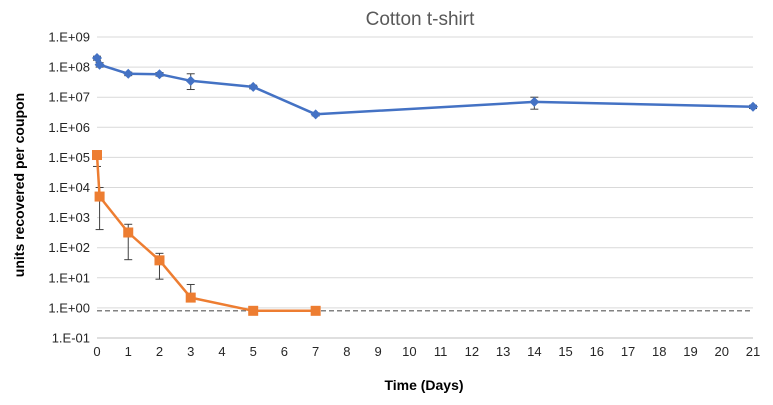 The height and width of the screenshot is (405, 773). Describe the element at coordinates (69, 247) in the screenshot. I see `y-tick-label: 1.E+02` at that location.